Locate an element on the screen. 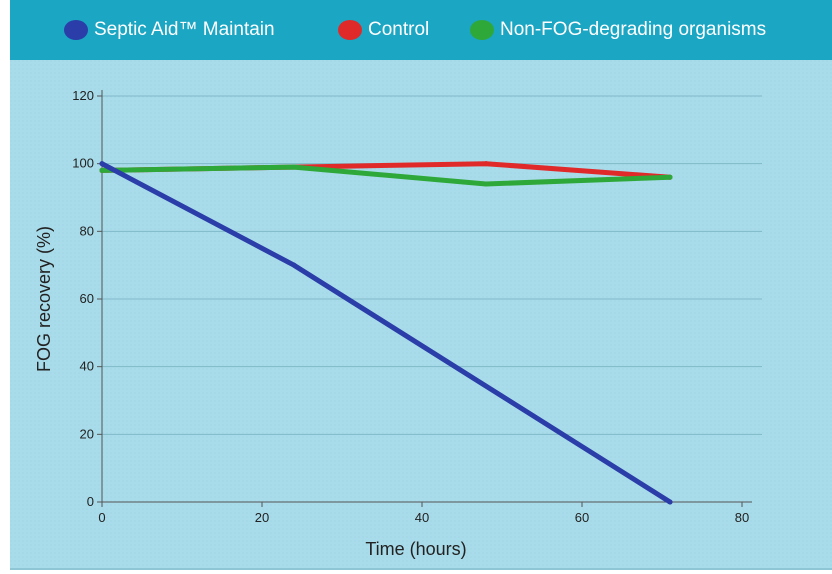  x-tick-label-40: 40 is located at coordinates (422, 517).